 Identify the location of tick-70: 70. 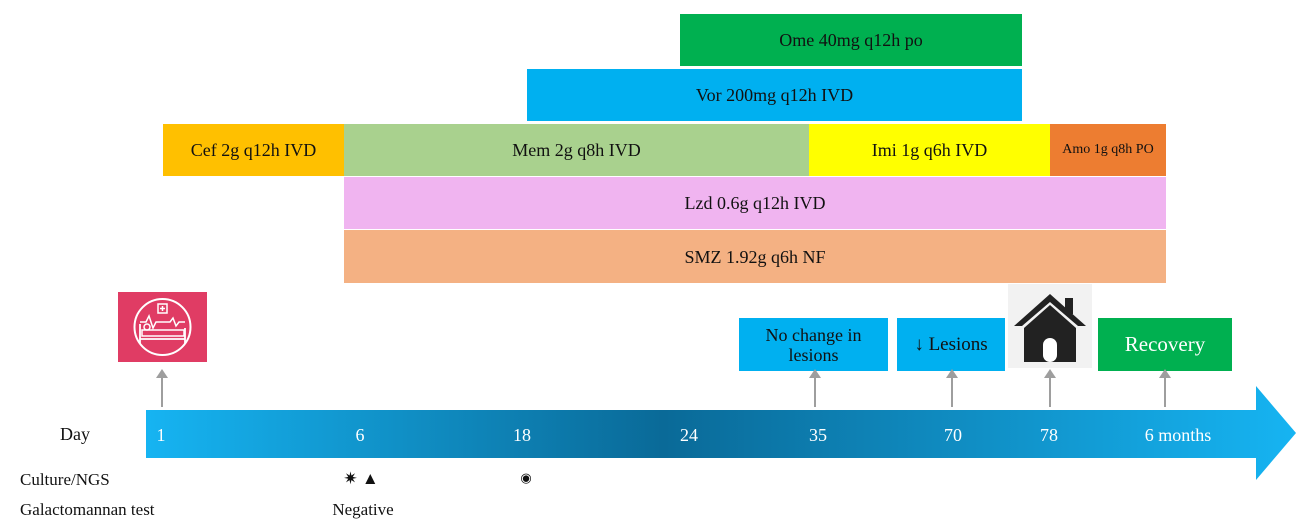
(953, 435).